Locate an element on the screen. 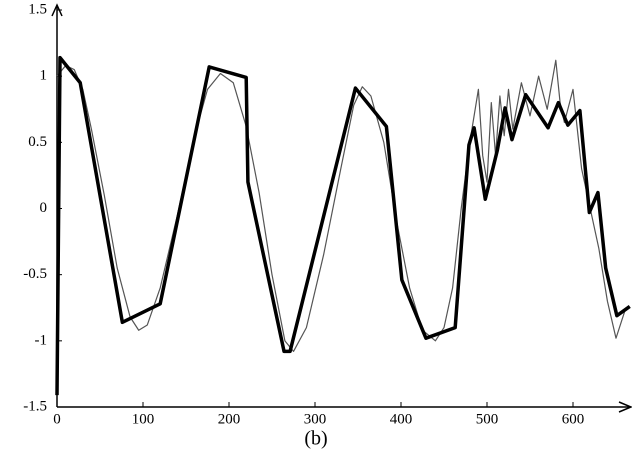 This screenshot has height=457, width=632. x-axis-arrow is located at coordinates (625, 407).